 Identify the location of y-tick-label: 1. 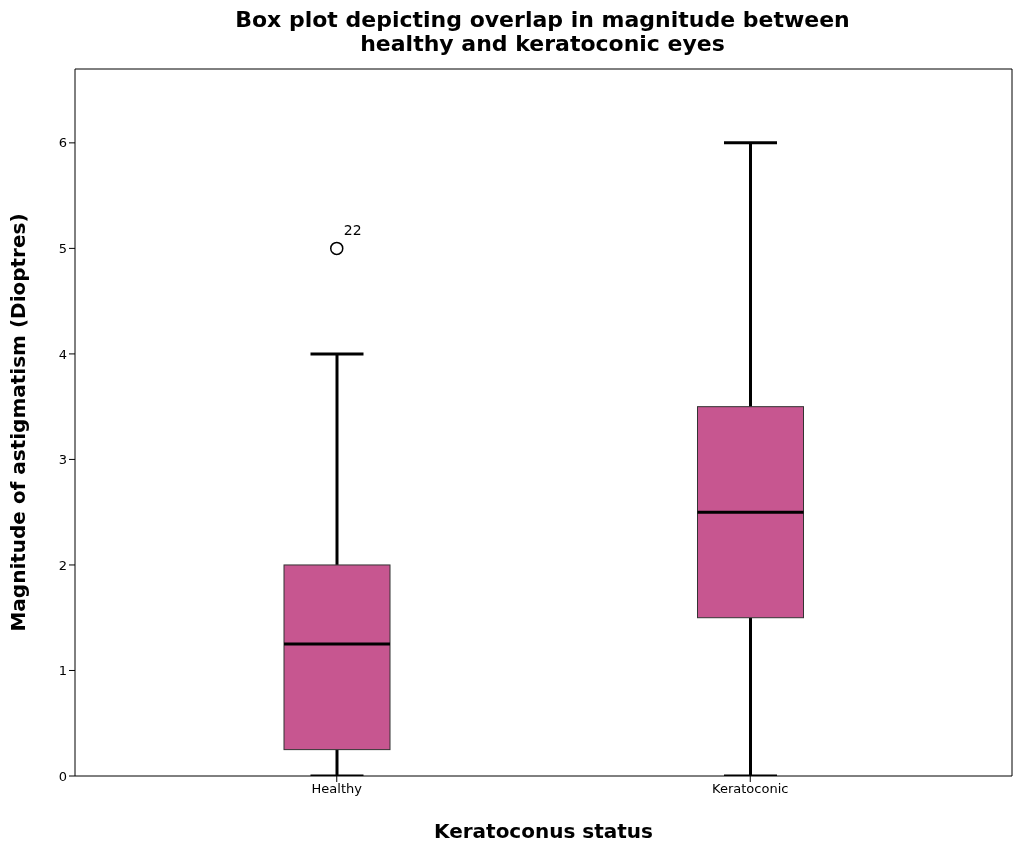
(62, 671).